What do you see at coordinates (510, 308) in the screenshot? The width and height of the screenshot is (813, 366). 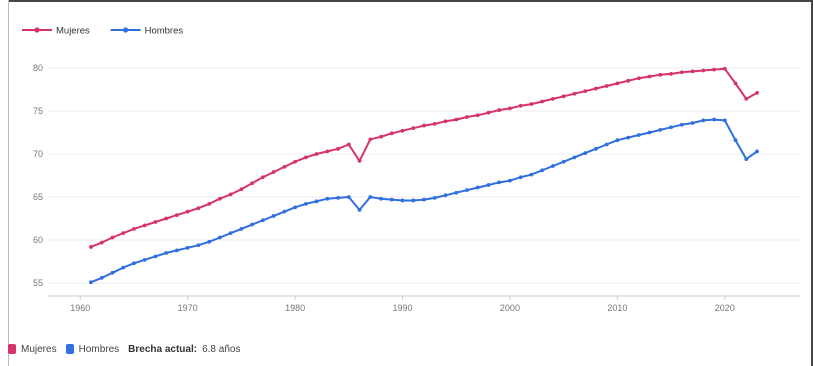 I see `x-tick-label: 2000` at bounding box center [510, 308].